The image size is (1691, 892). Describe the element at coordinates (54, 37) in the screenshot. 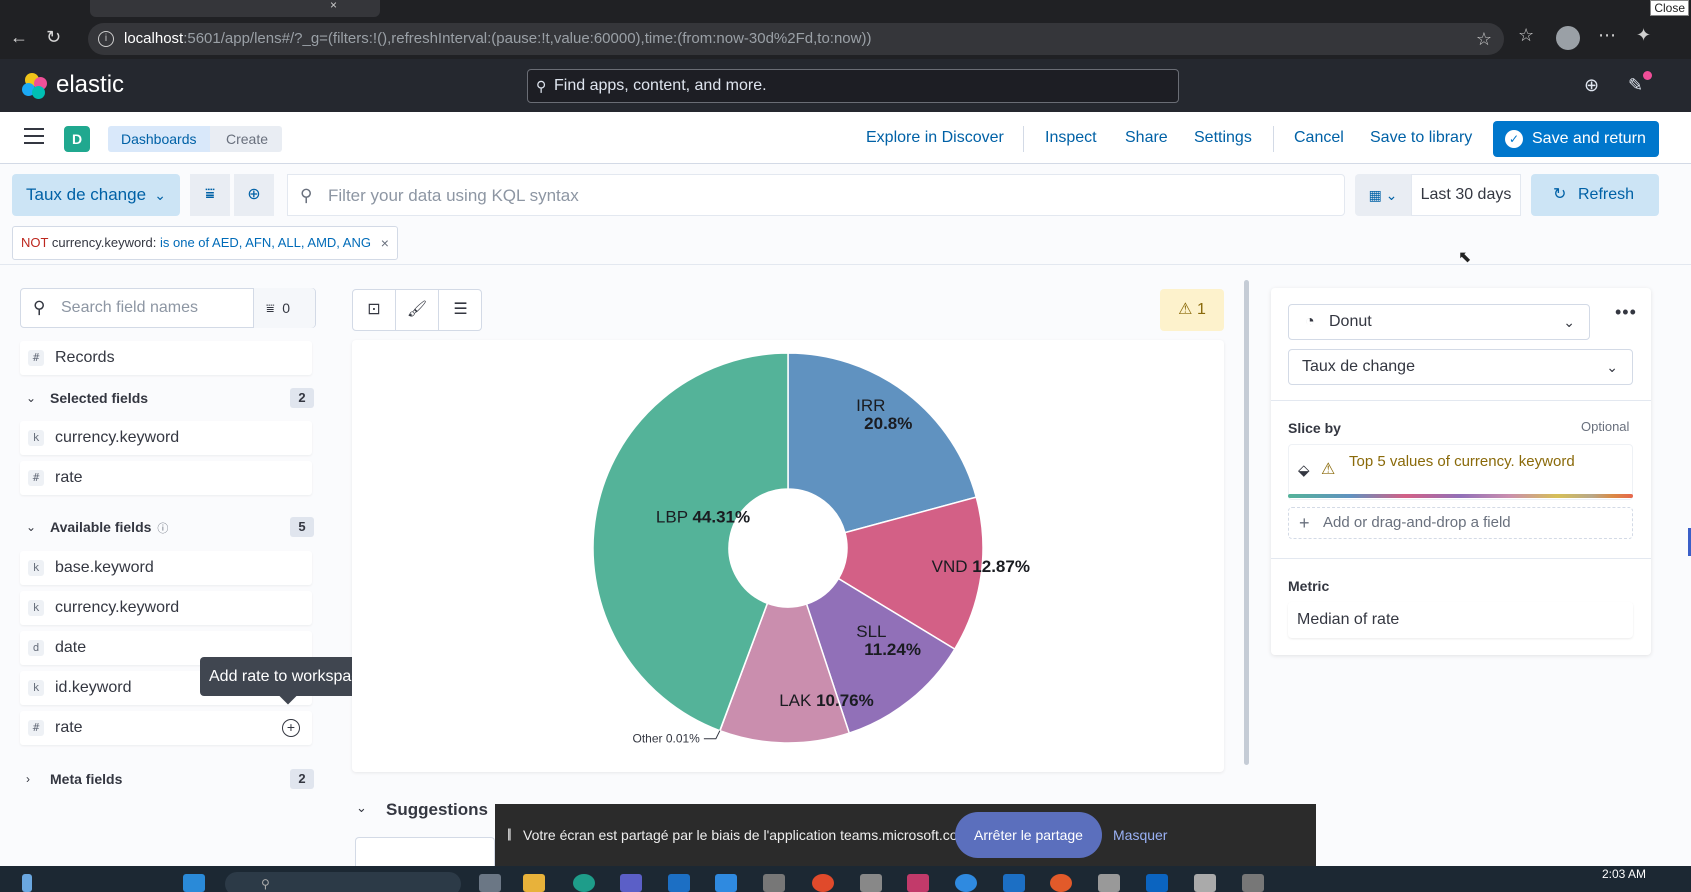

I see `reload-icon: ↻` at that location.